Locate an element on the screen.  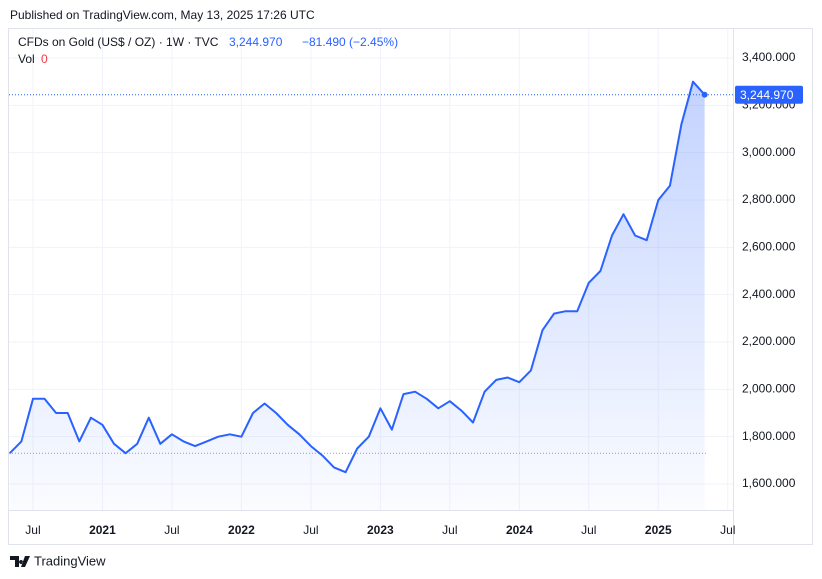
brand-name: TradingView is located at coordinates (70, 560).